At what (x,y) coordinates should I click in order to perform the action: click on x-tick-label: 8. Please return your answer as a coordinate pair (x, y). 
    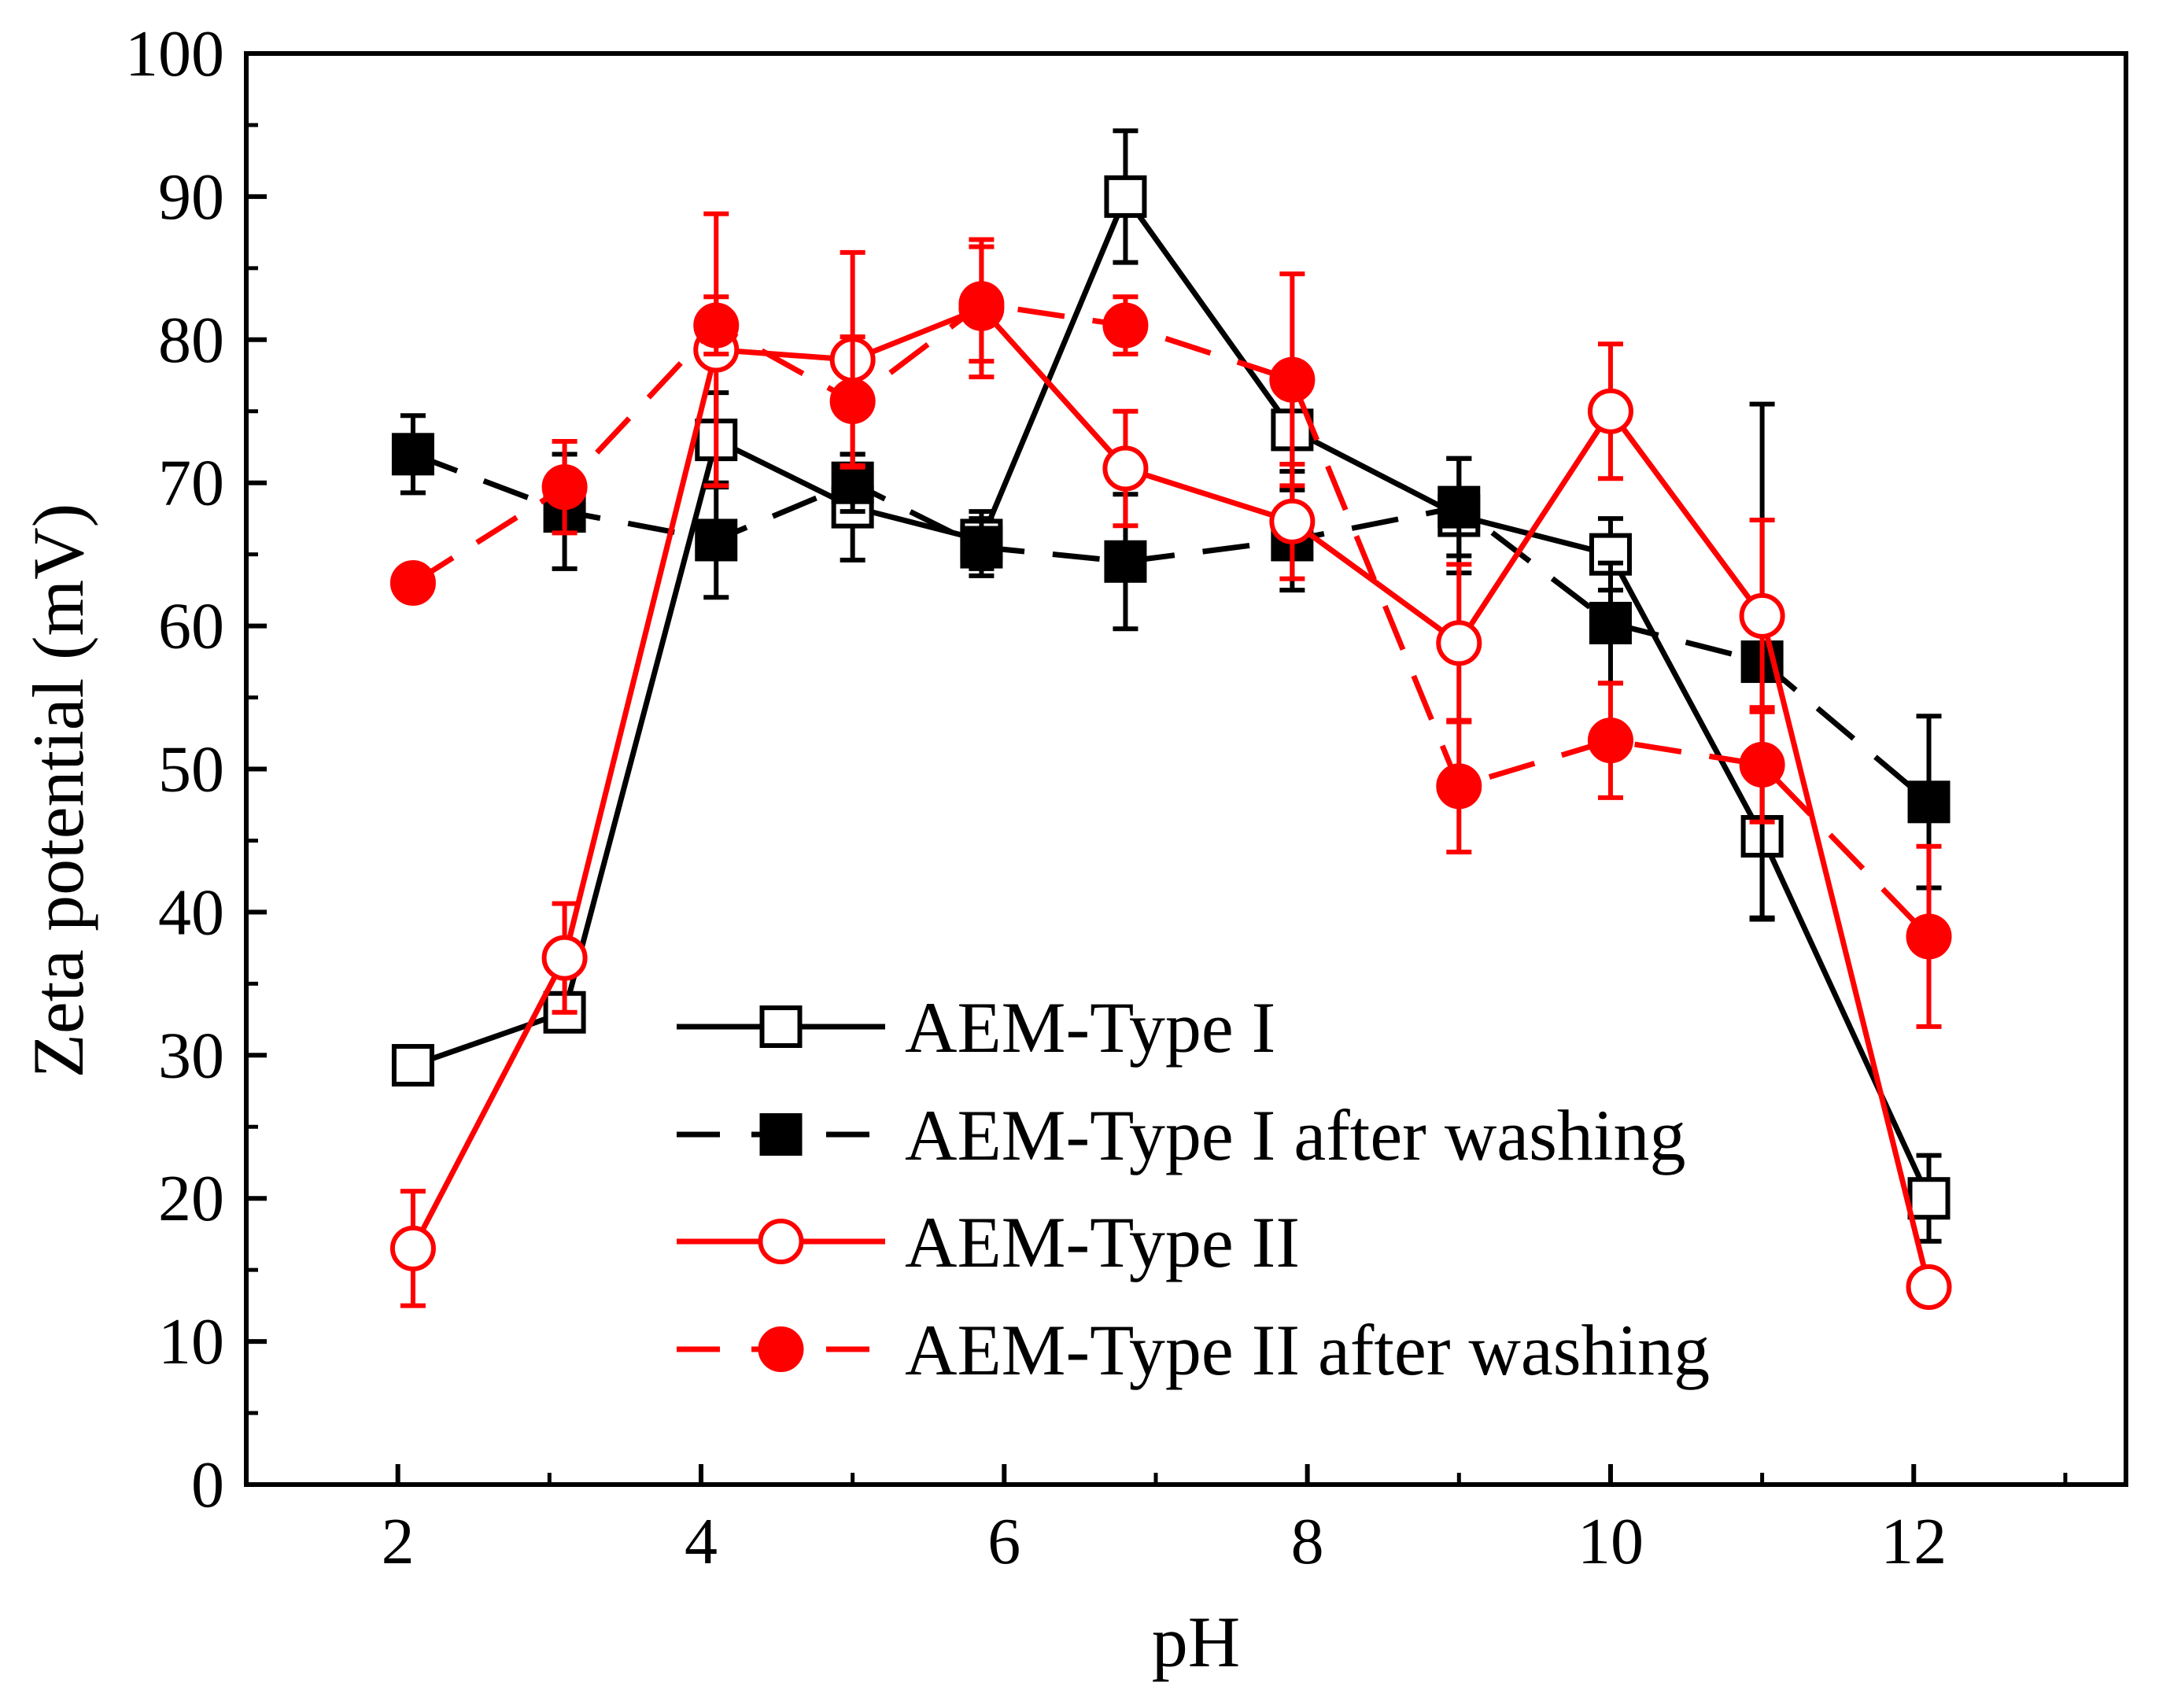
    Looking at the image, I should click on (1308, 1541).